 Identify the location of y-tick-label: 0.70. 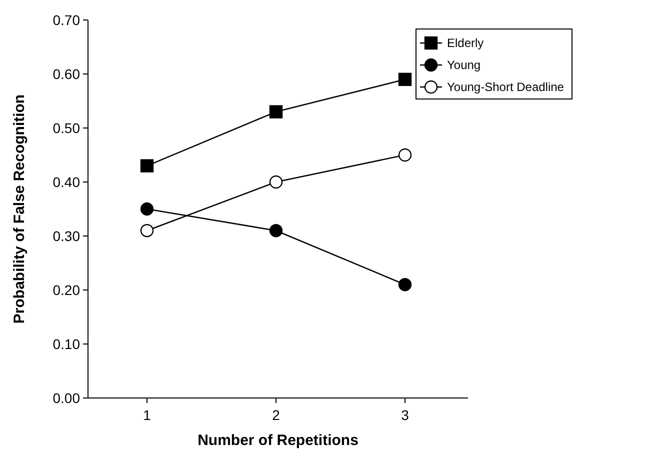
(66, 20).